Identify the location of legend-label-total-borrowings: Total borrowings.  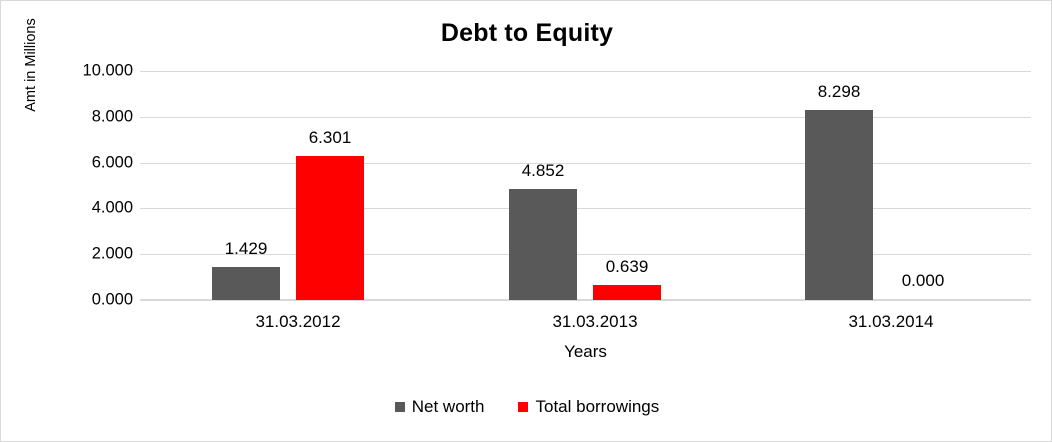
(597, 406).